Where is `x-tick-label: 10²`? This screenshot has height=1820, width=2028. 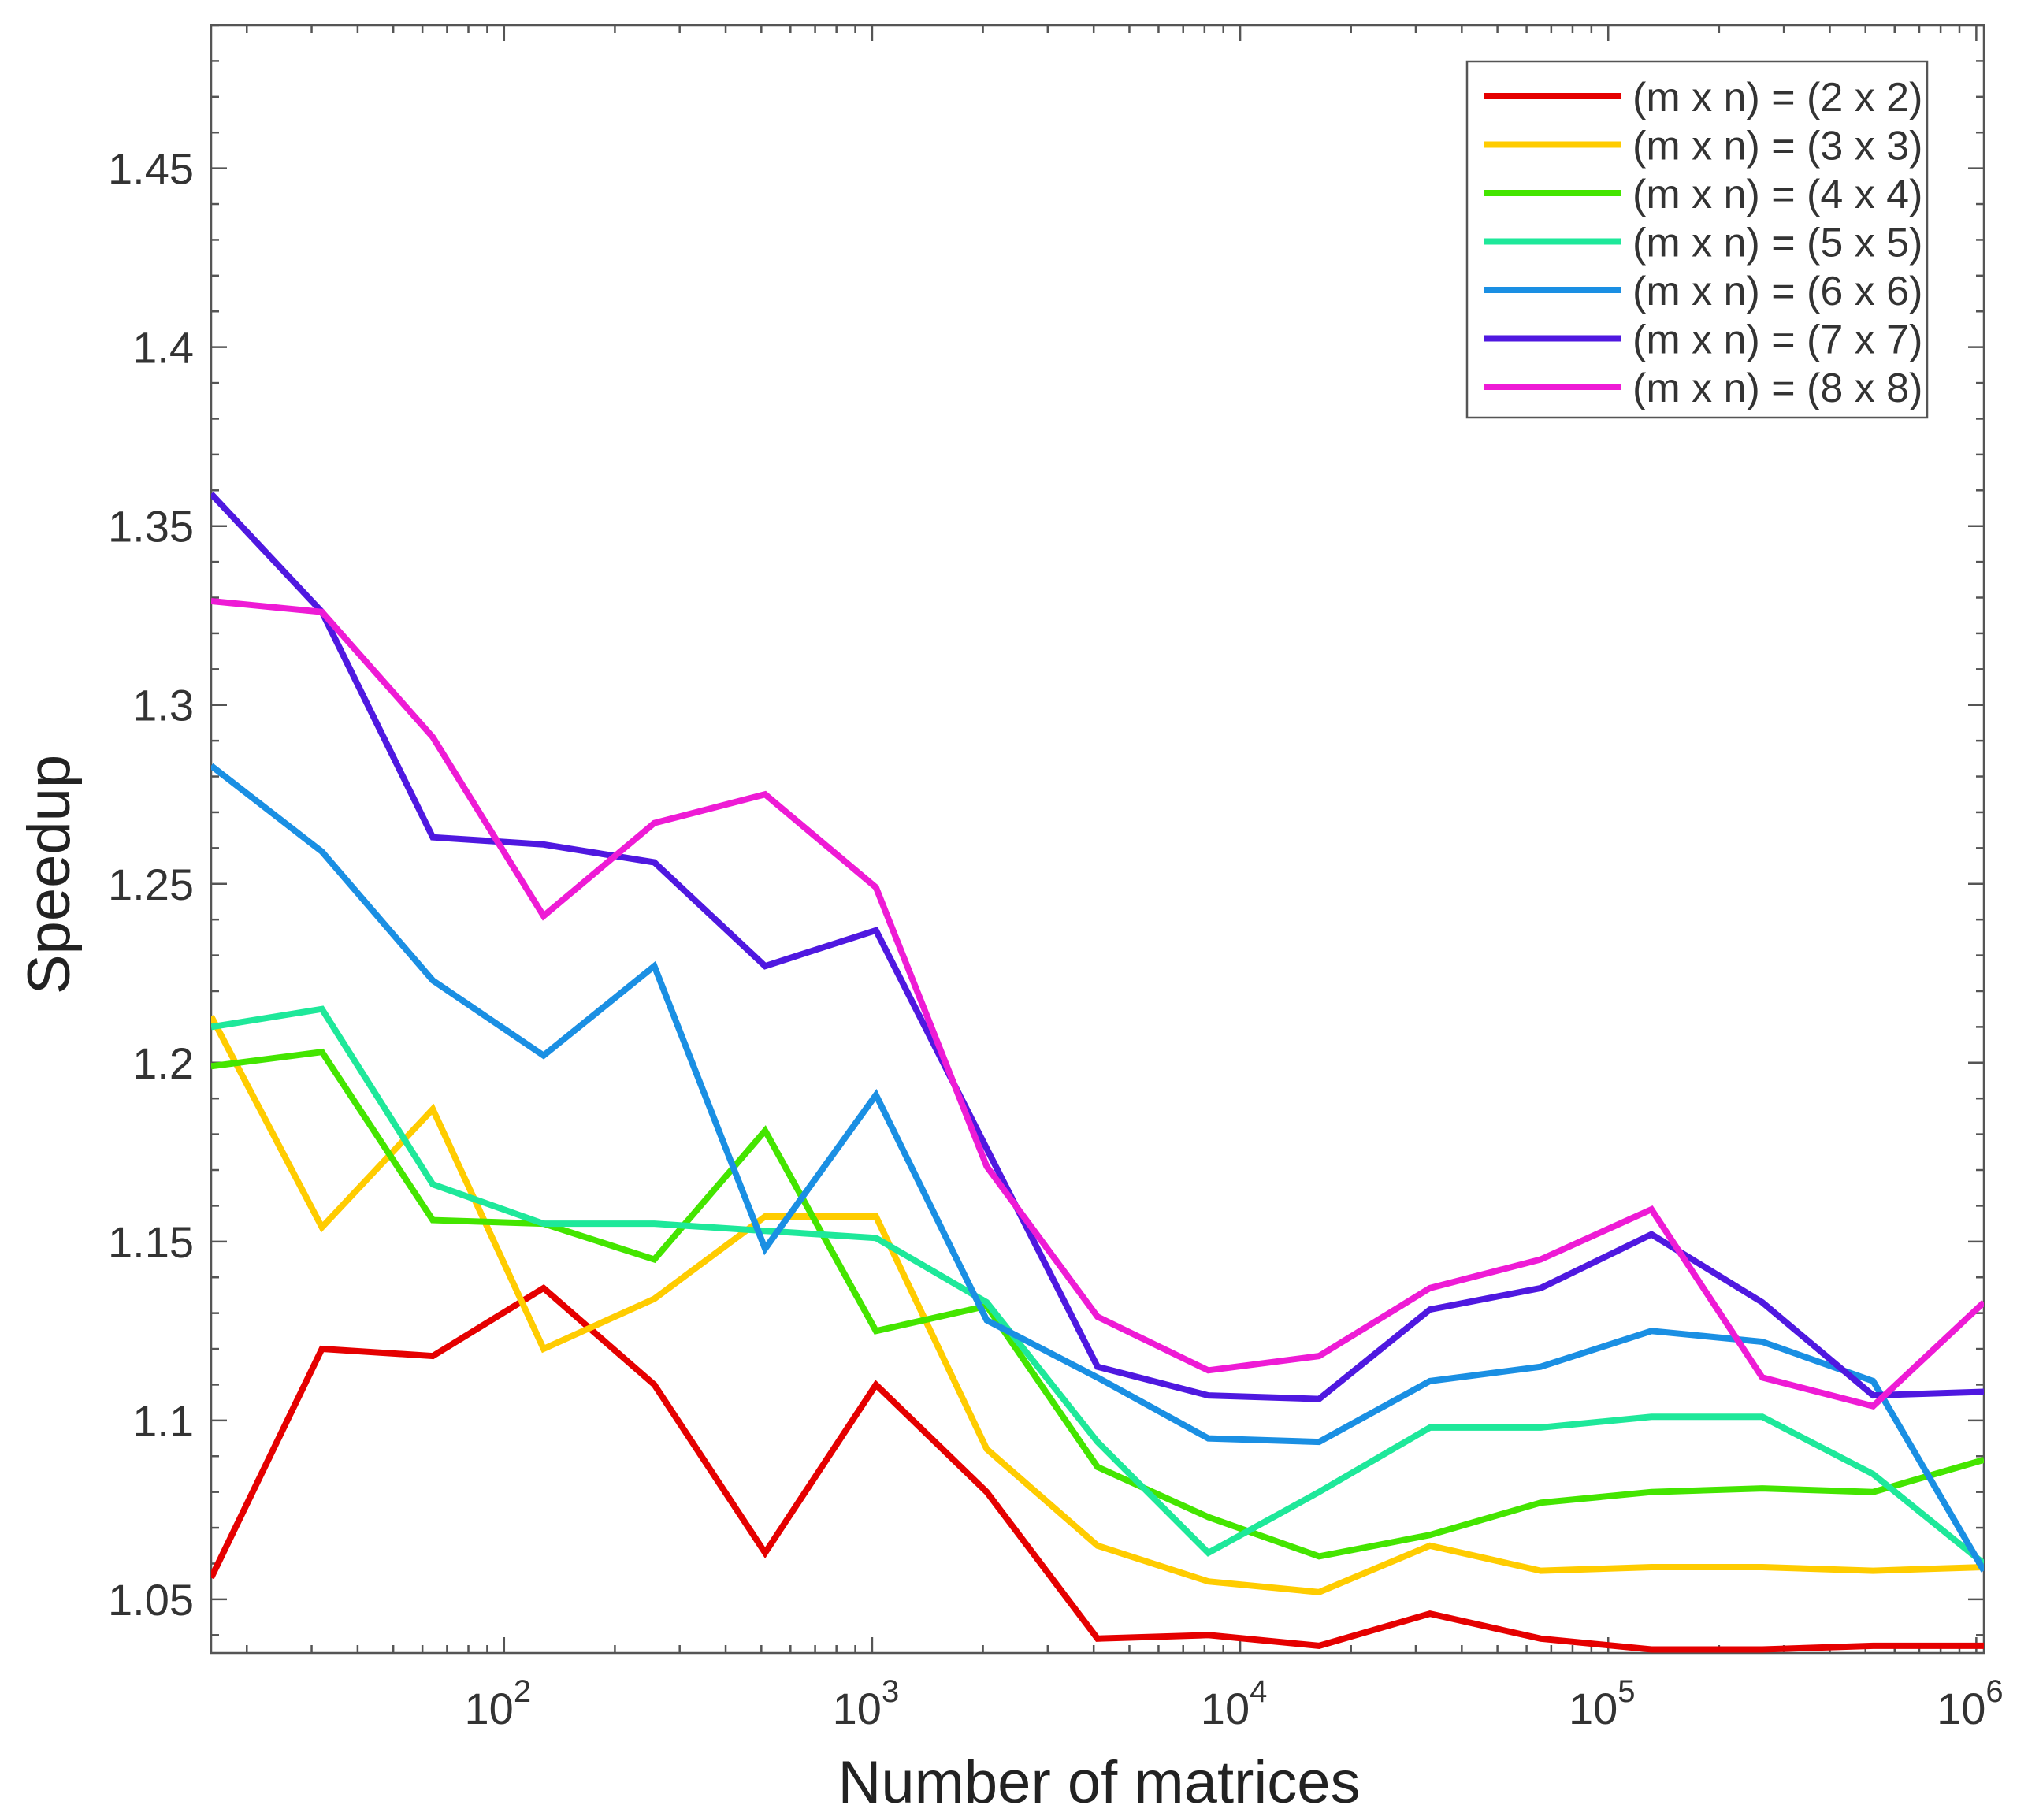 x-tick-label: 10² is located at coordinates (498, 1703).